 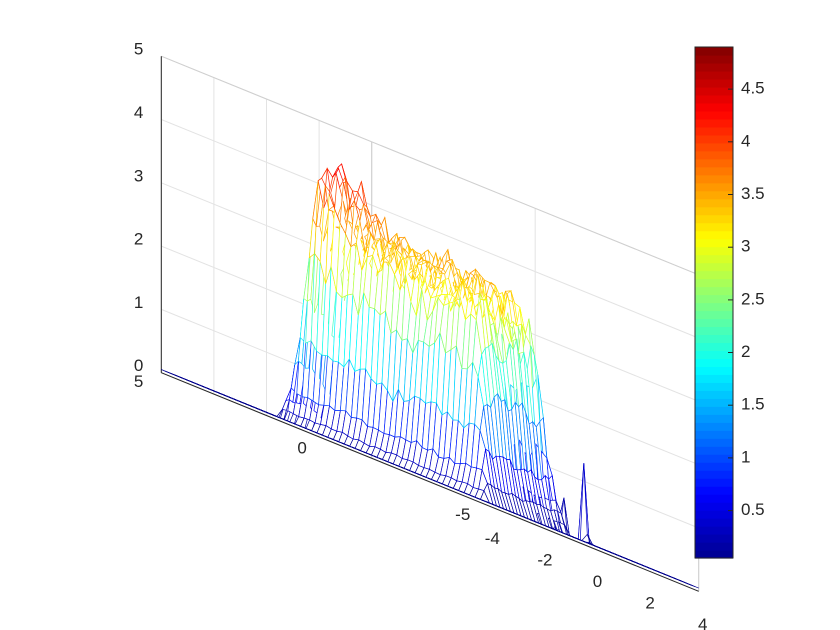 I want to click on x-axis-line, so click(x=593, y=548).